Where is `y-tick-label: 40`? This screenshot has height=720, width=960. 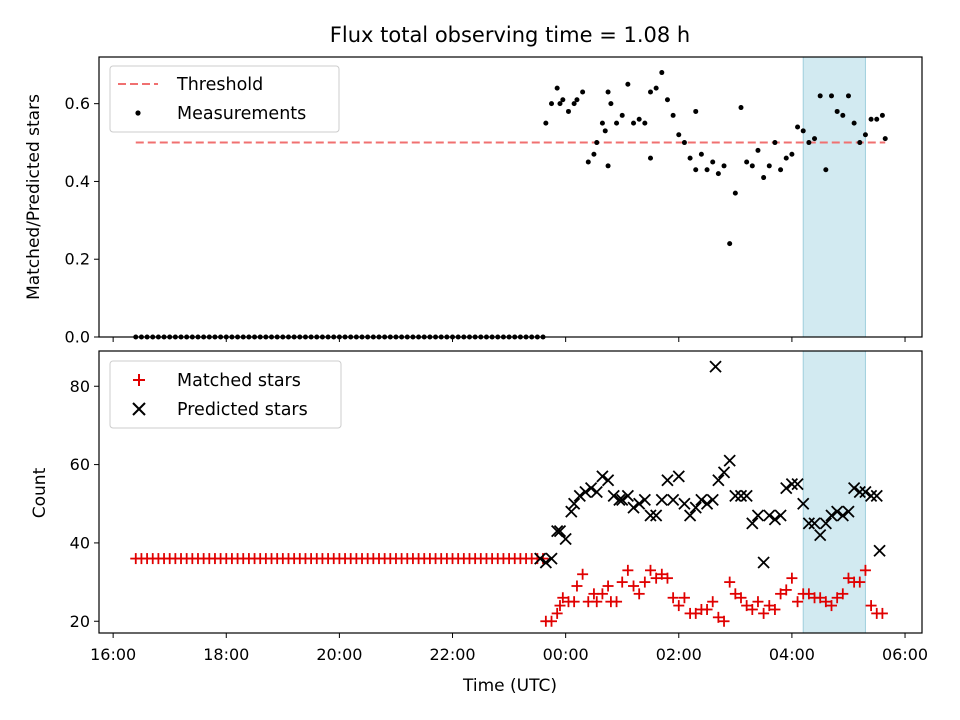
y-tick-label: 40 is located at coordinates (80, 542).